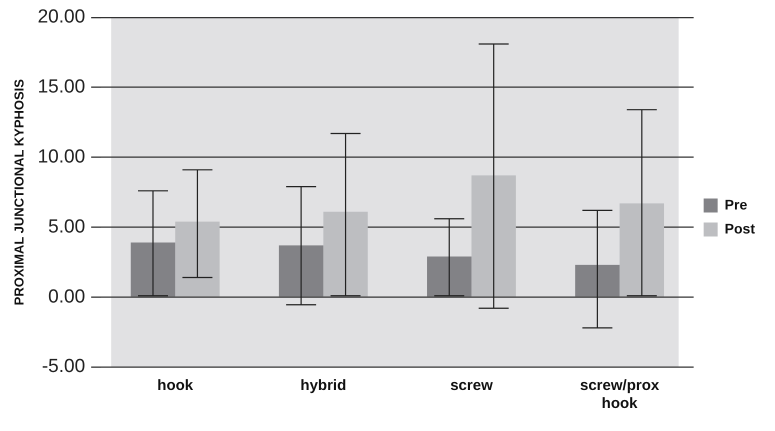  What do you see at coordinates (175, 385) in the screenshot?
I see `x-tick-label: hook` at bounding box center [175, 385].